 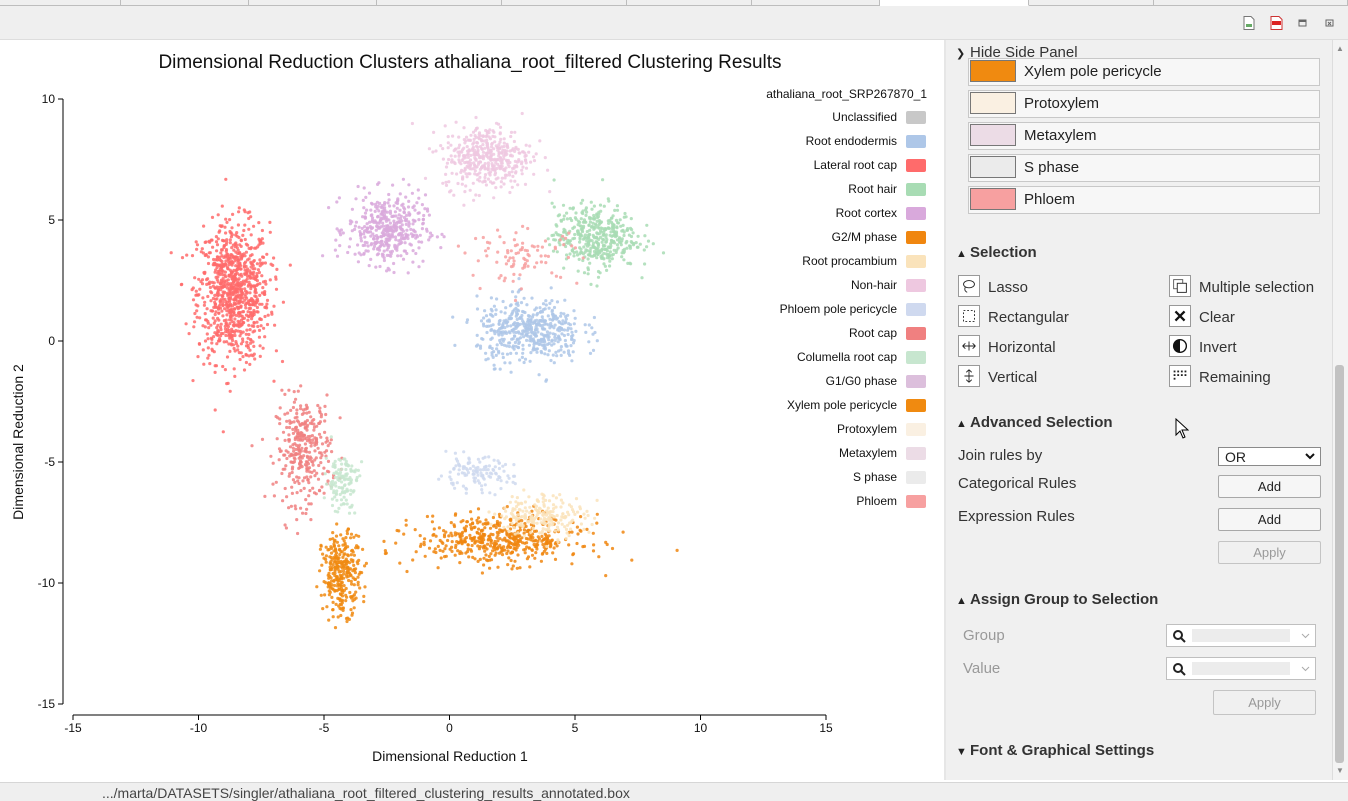 I want to click on side-legend-item: Protoxylem, so click(x=1144, y=104).